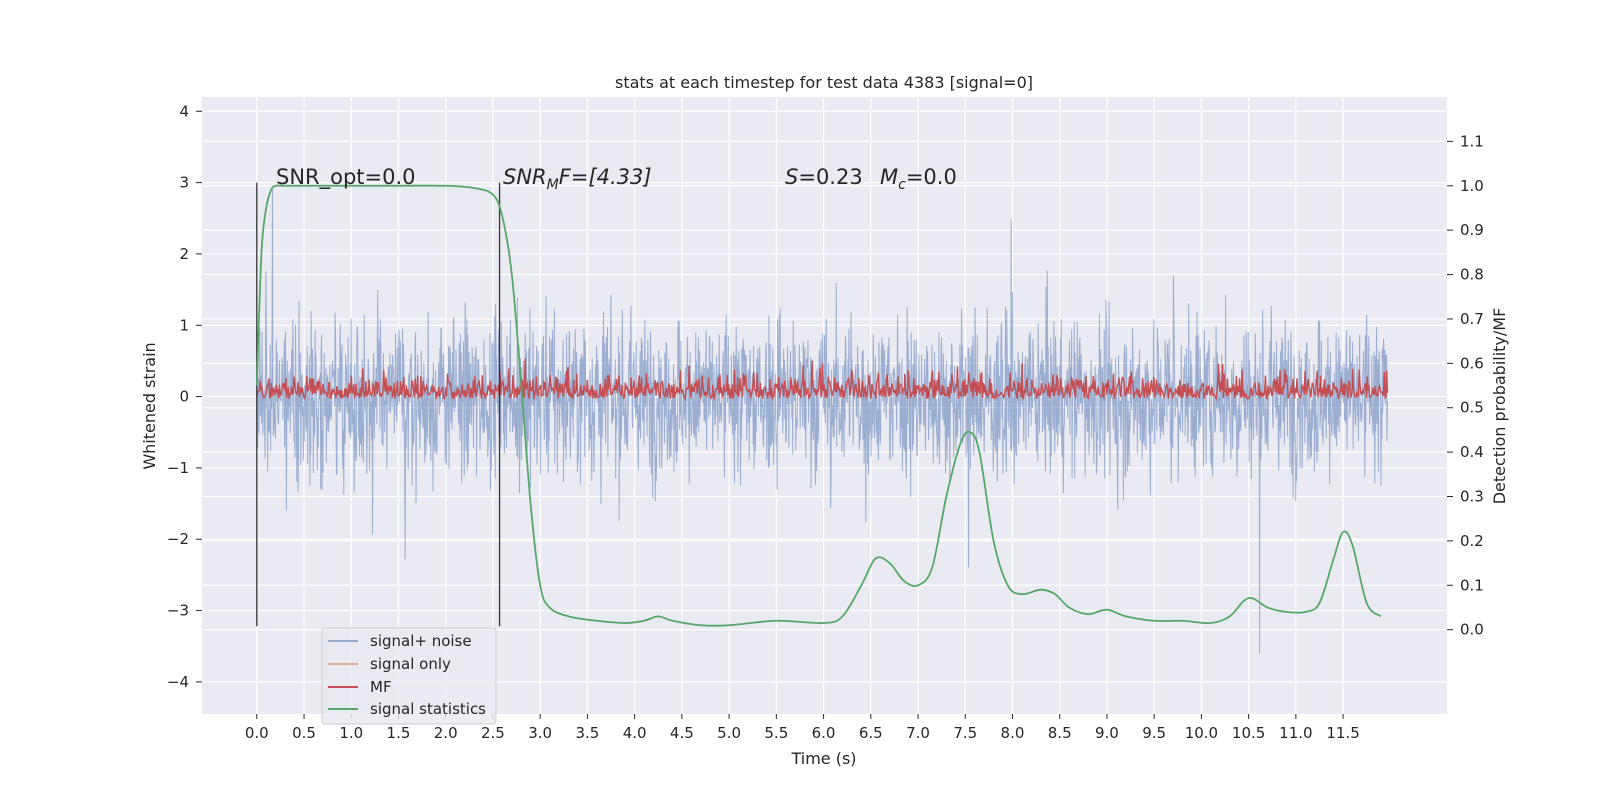  Describe the element at coordinates (1499, 406) in the screenshot. I see `right-y-axis-label: Detection probability/MF` at that location.